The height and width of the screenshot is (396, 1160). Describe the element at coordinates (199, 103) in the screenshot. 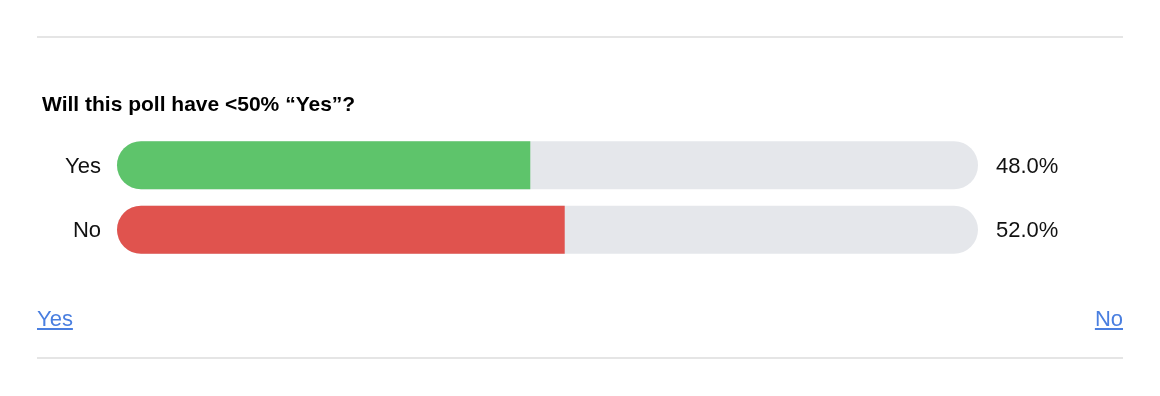

I see `chart-title: Will this poll have <50% “Yes”?` at that location.